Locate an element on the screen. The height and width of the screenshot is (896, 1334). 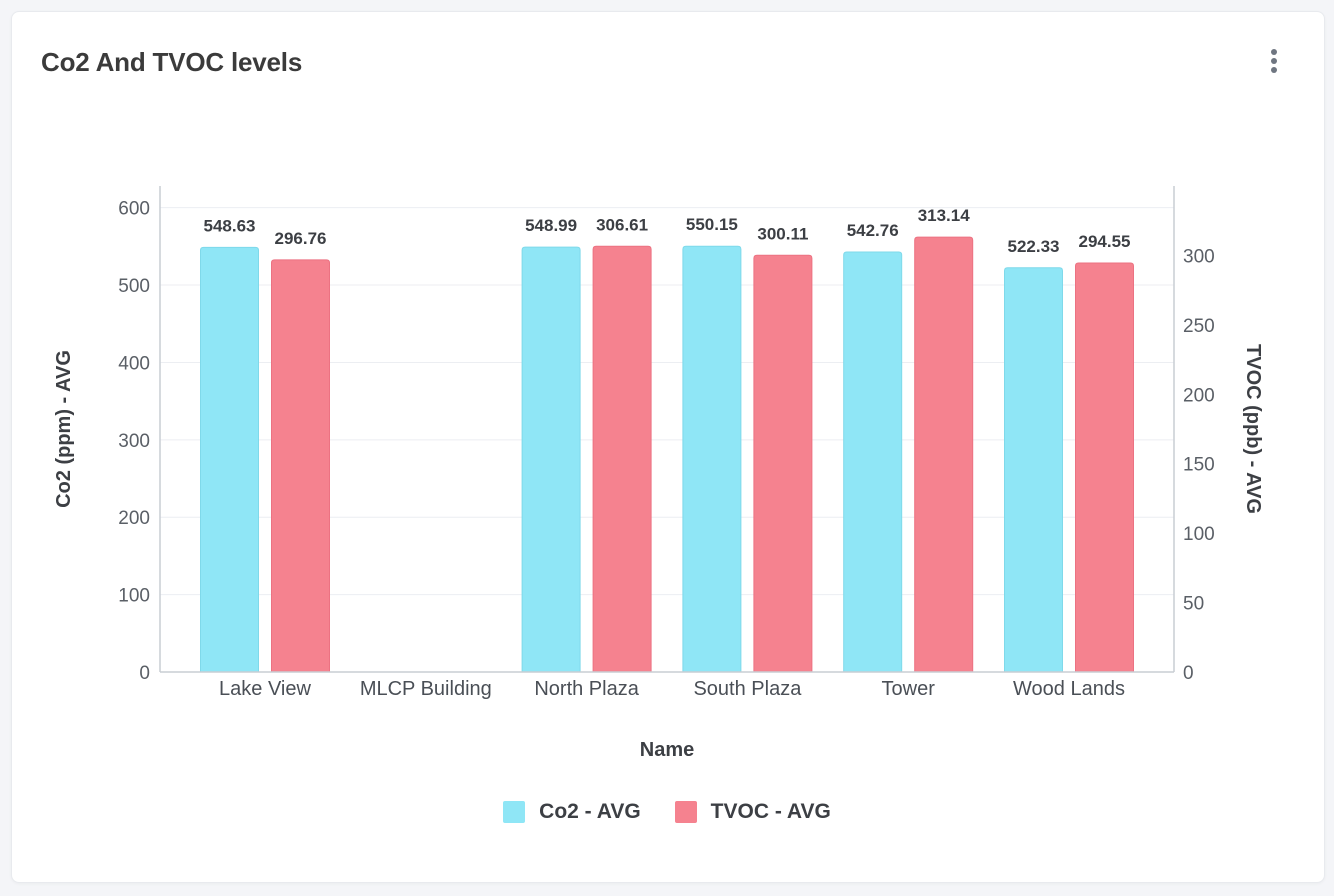
legend-swatch-tvoc is located at coordinates (685, 812).